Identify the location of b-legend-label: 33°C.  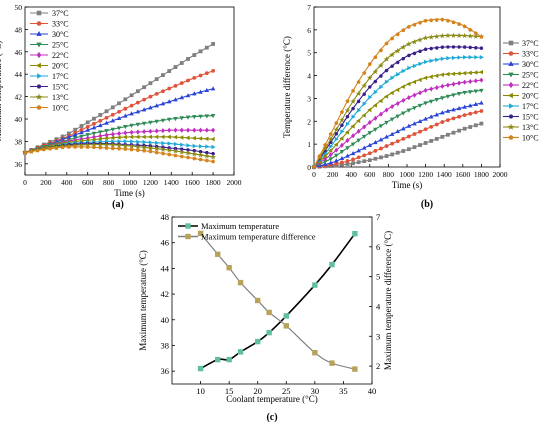
(530, 54).